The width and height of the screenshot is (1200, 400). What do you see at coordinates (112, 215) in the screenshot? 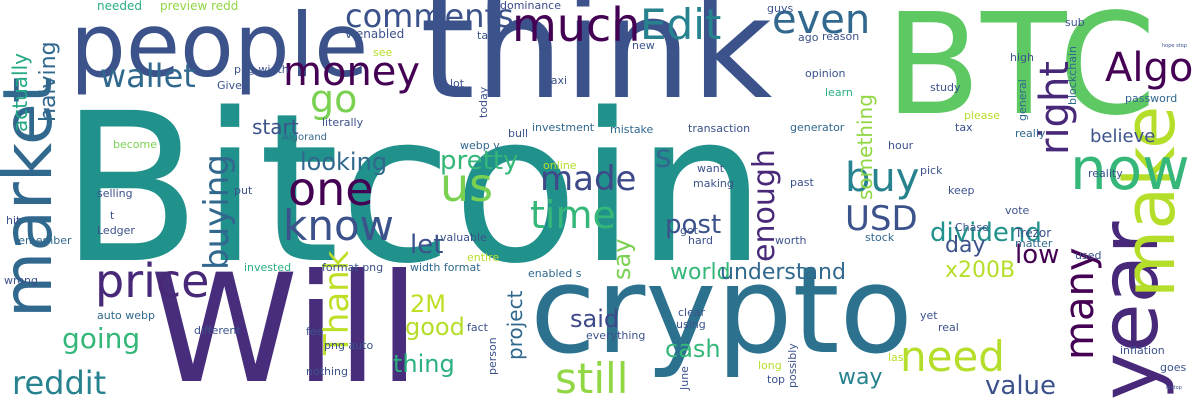
I see `word-t: t` at bounding box center [112, 215].